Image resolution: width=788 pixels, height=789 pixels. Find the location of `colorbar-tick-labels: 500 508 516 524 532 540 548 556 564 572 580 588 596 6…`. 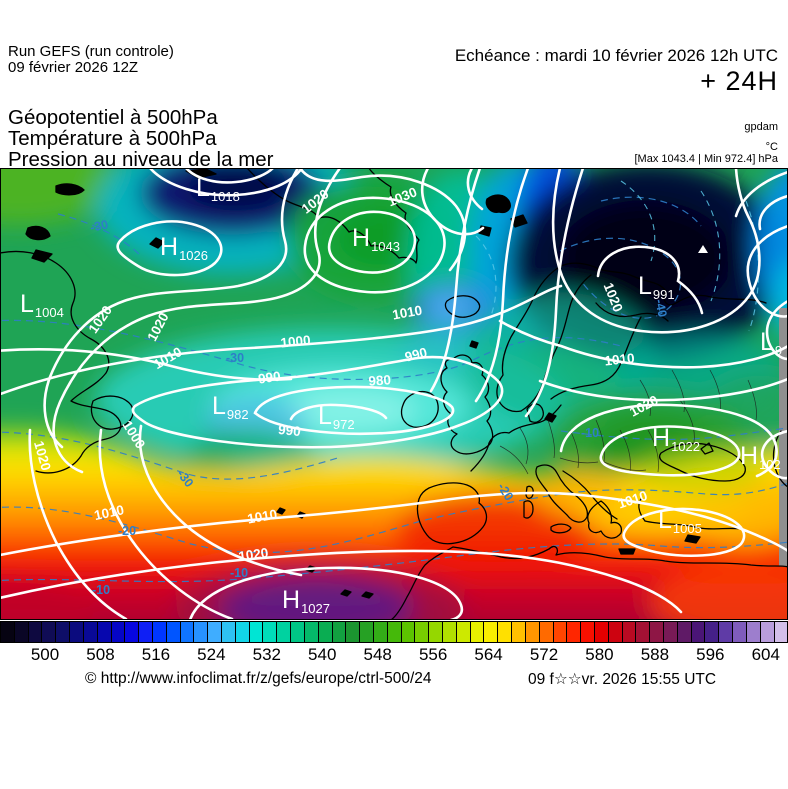

colorbar-tick-labels: 500 508 516 524 532 540 548 556 564 572 580 588 596 6… is located at coordinates (394, 655).